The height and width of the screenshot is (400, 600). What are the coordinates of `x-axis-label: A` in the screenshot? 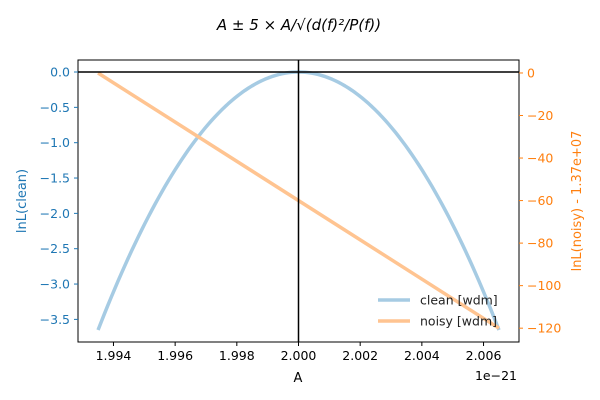 It's located at (298, 378).